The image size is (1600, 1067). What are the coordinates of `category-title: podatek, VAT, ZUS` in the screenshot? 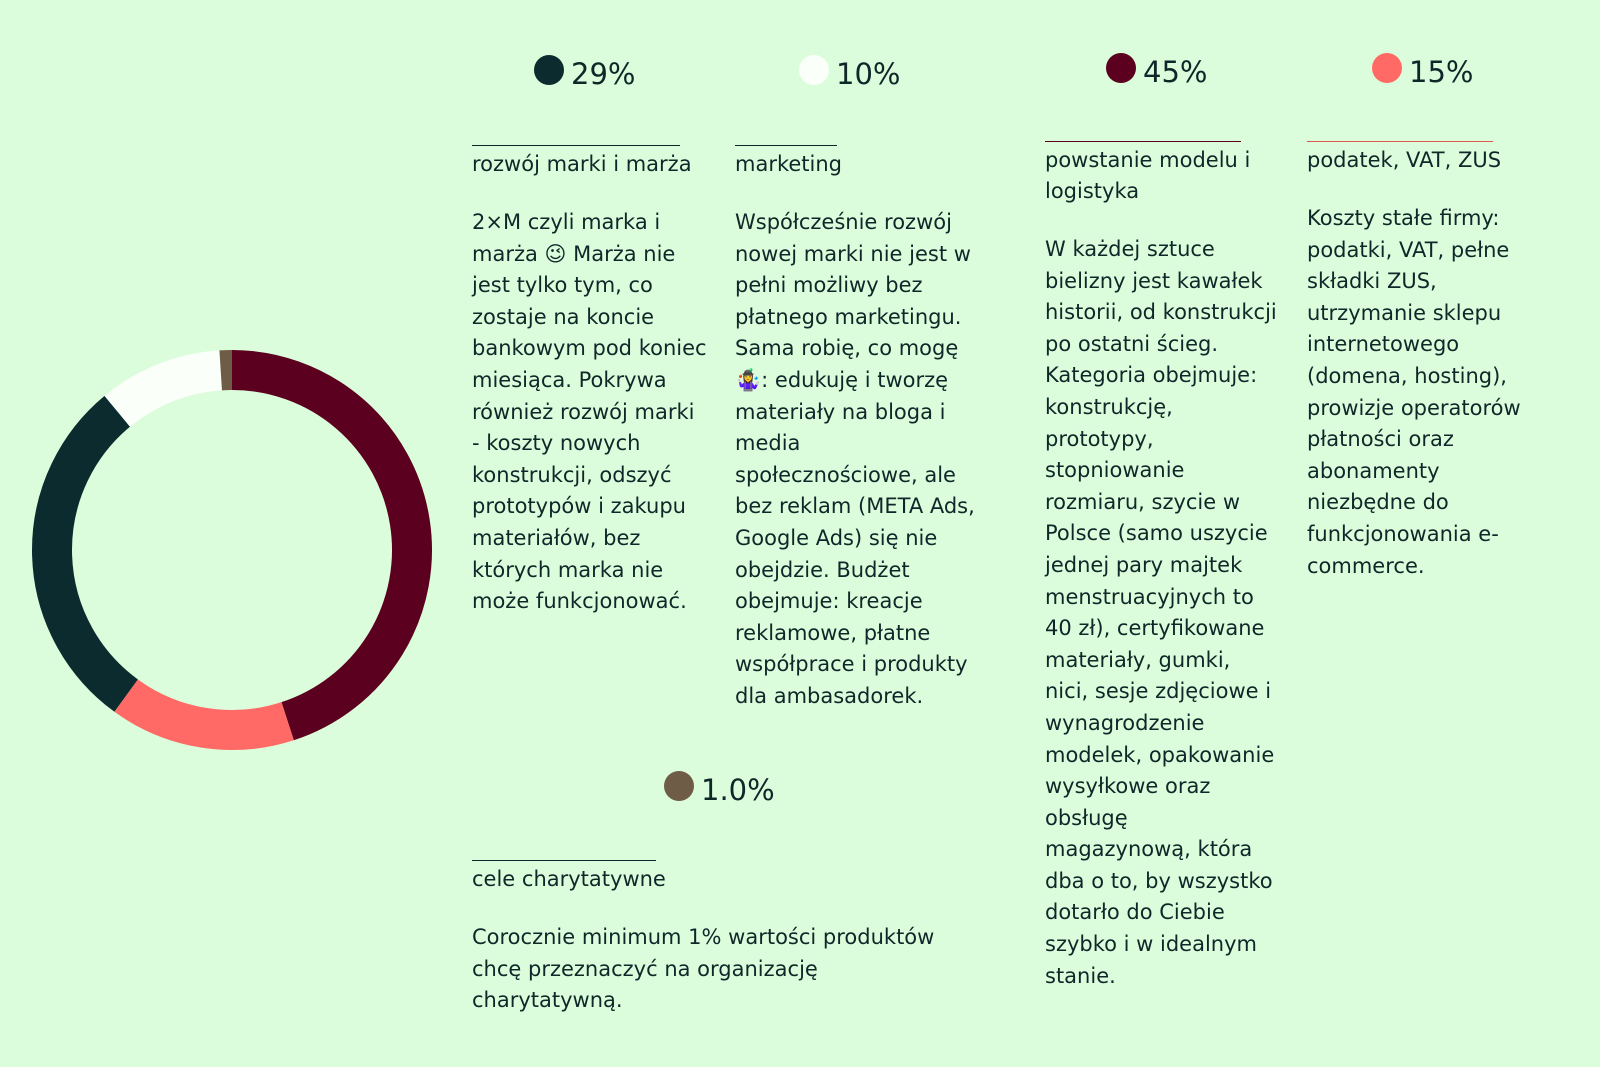 It's located at (1404, 160).